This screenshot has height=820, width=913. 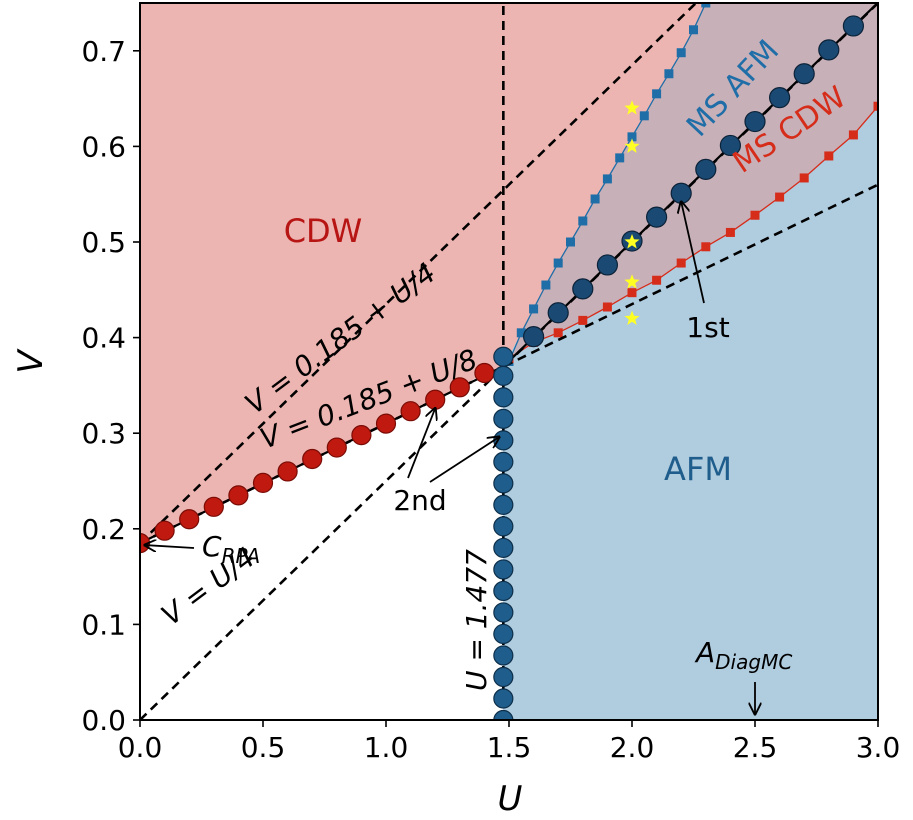 What do you see at coordinates (103, 51) in the screenshot?
I see `y-tick-label: 0.7` at bounding box center [103, 51].